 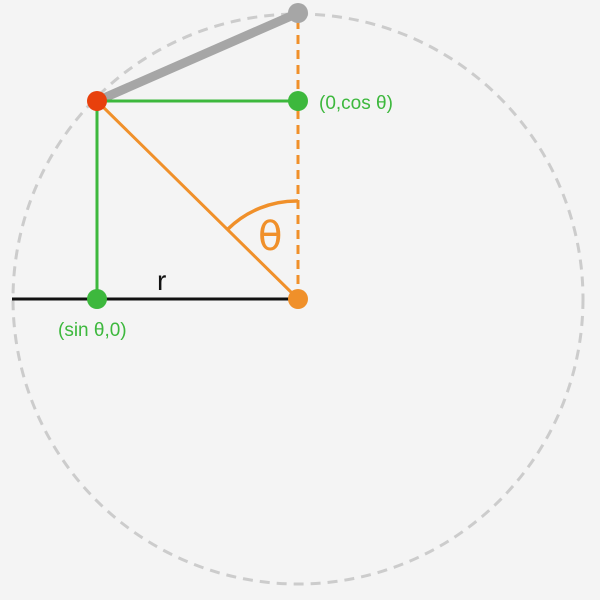 I want to click on top-point, so click(x=298, y=13).